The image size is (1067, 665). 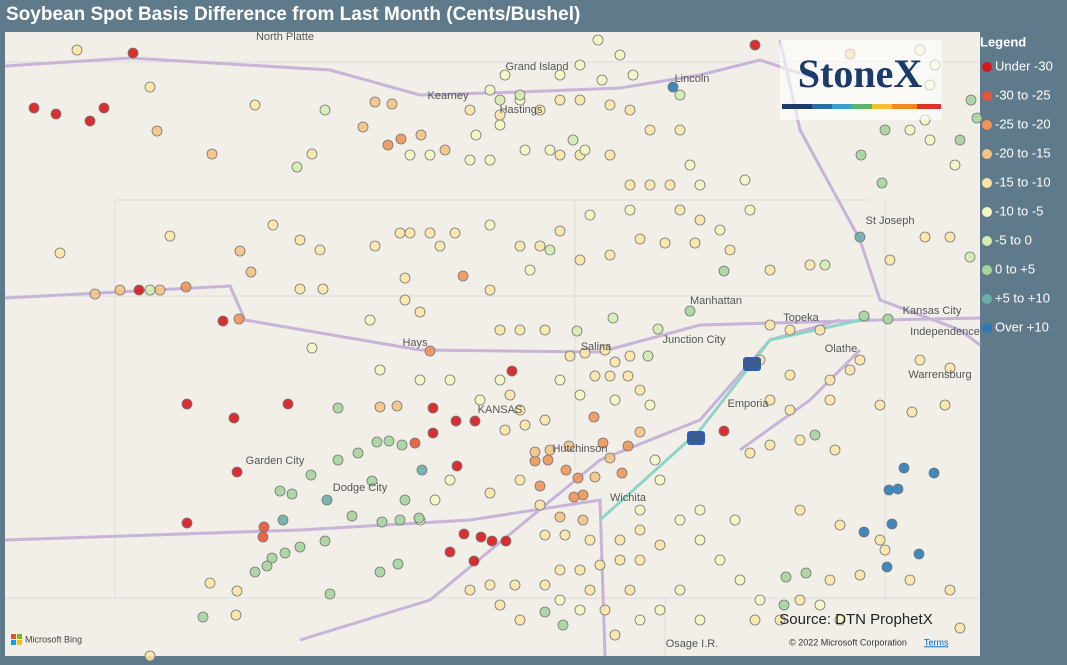 What do you see at coordinates (1022, 297) in the screenshot?
I see `legend-label: +5 to +10` at bounding box center [1022, 297].